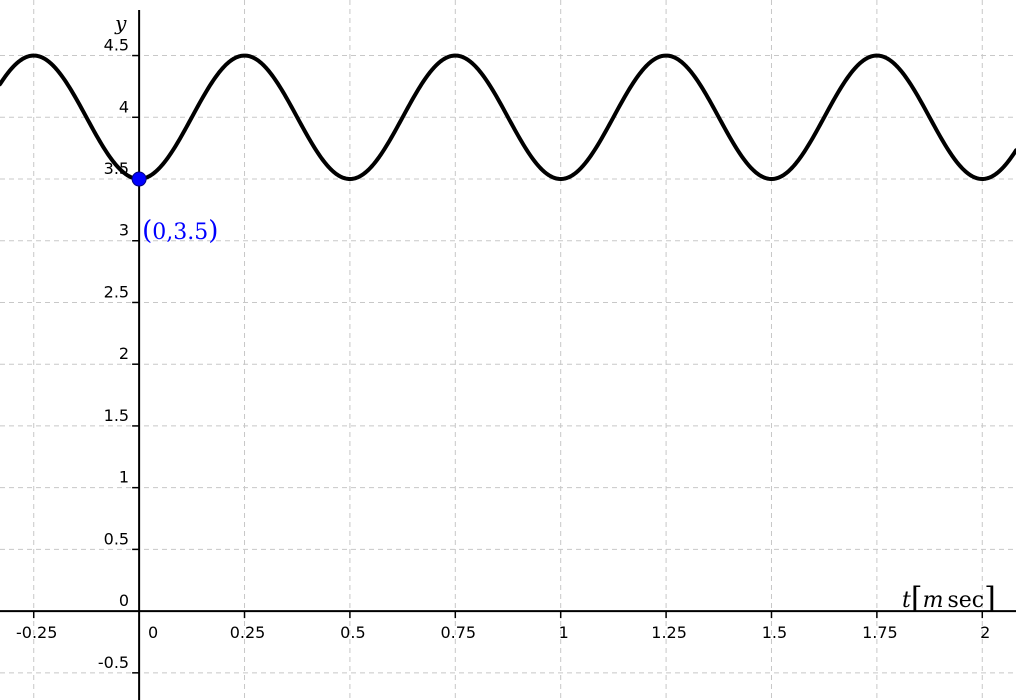  What do you see at coordinates (213, 231) in the screenshot?
I see `point-label-close-paren: )` at bounding box center [213, 231].